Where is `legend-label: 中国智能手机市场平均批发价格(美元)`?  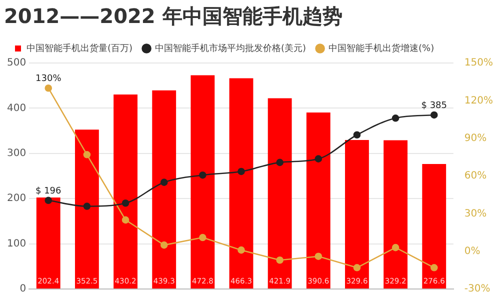
legend-label: 中国智能手机市场平均批发价格(美元) is located at coordinates (230, 48).